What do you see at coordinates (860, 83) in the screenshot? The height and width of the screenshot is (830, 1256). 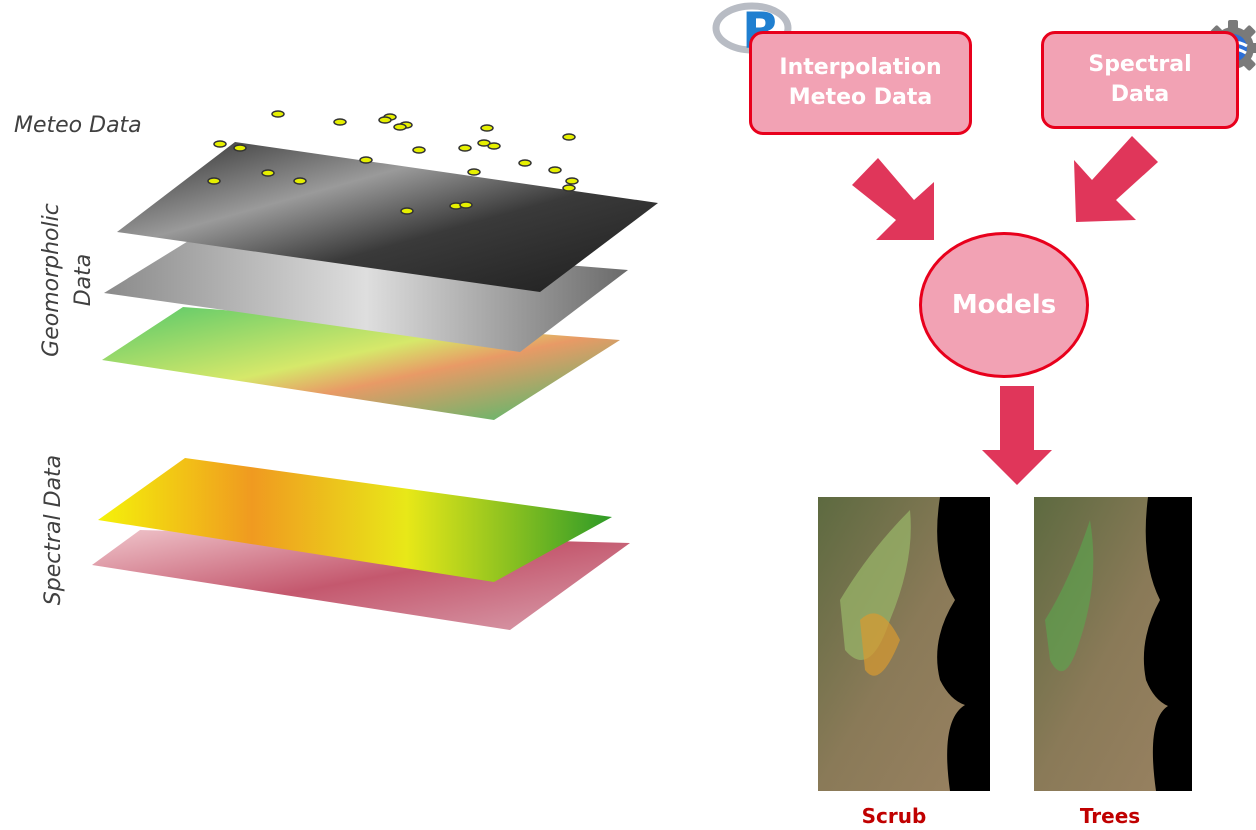 I see `interpolation-meteo-box: Interpolation Meteo Data` at bounding box center [860, 83].